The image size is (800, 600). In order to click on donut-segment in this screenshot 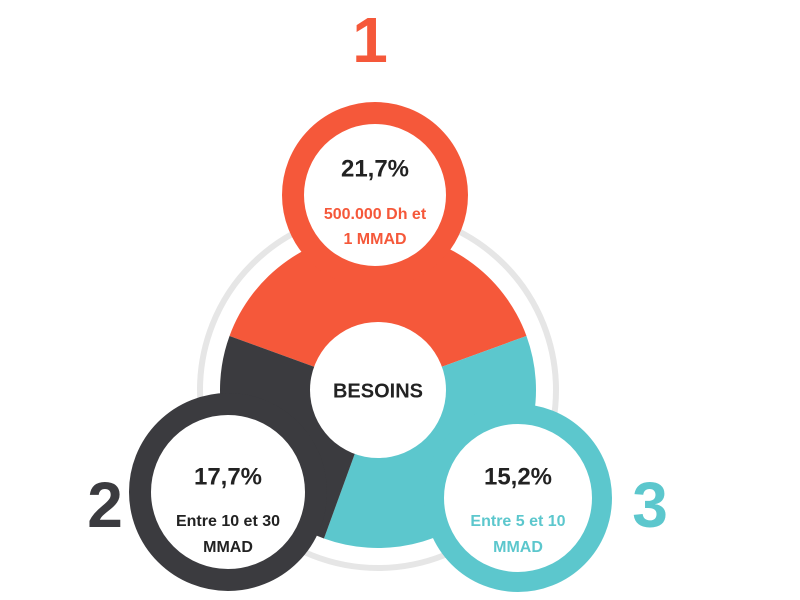, I will do `click(378, 301)`.